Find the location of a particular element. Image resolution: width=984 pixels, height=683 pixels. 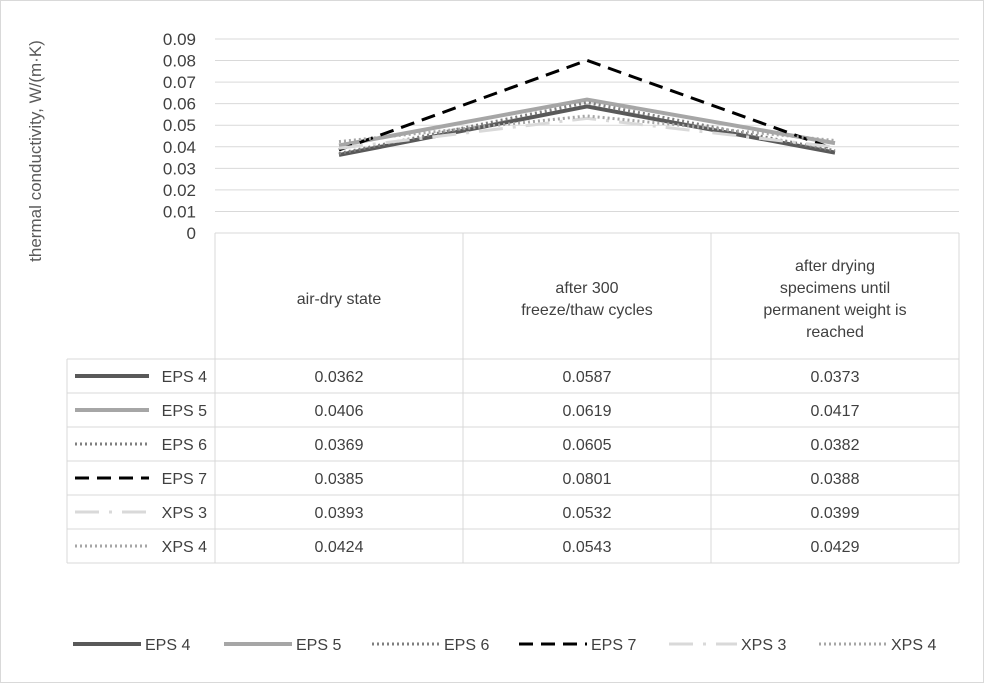

y-tick-label: 0 is located at coordinates (191, 233).